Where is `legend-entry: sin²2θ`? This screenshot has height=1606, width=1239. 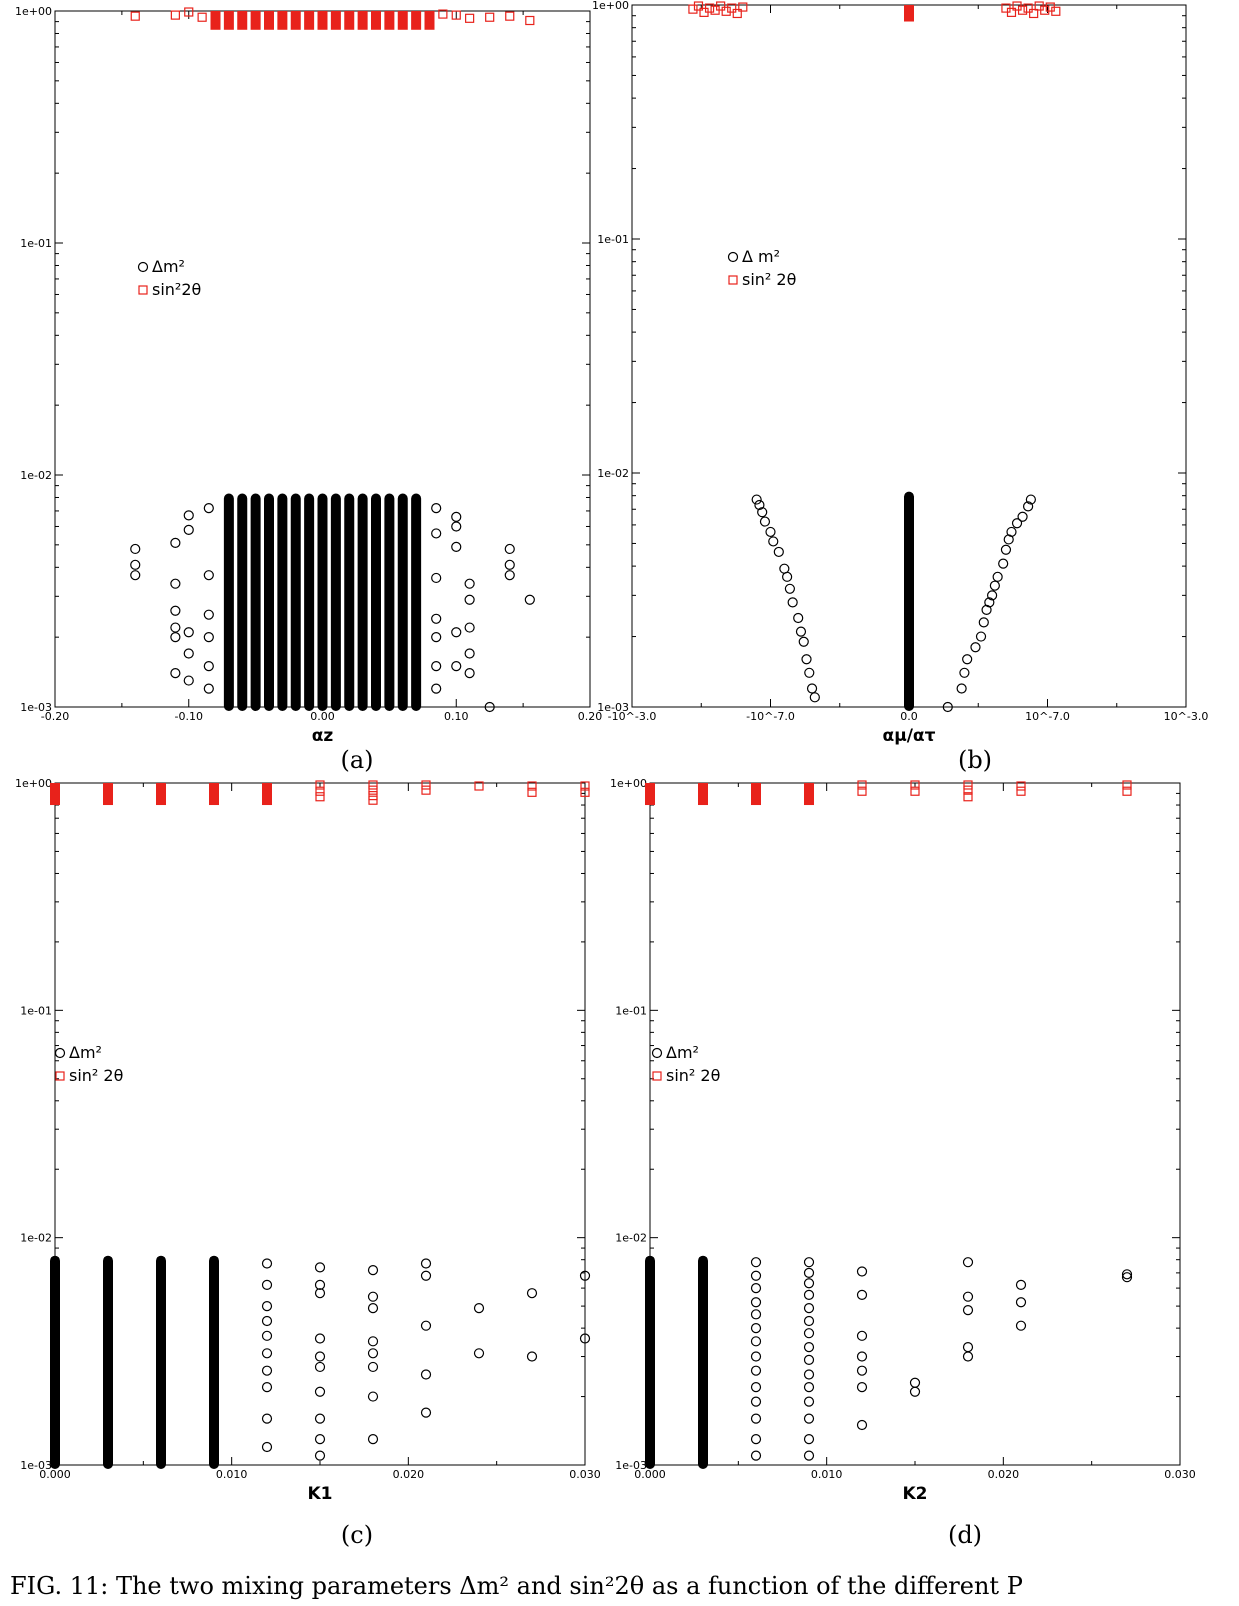
legend-entry: sin²2θ is located at coordinates (176, 289).